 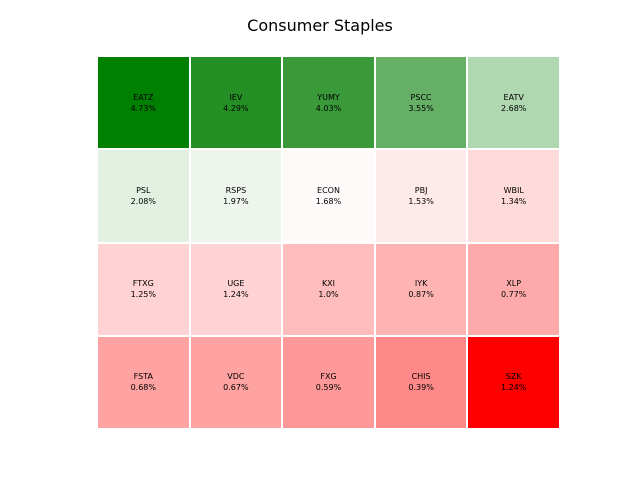 I want to click on cell-change: 0.87%, so click(x=421, y=295).